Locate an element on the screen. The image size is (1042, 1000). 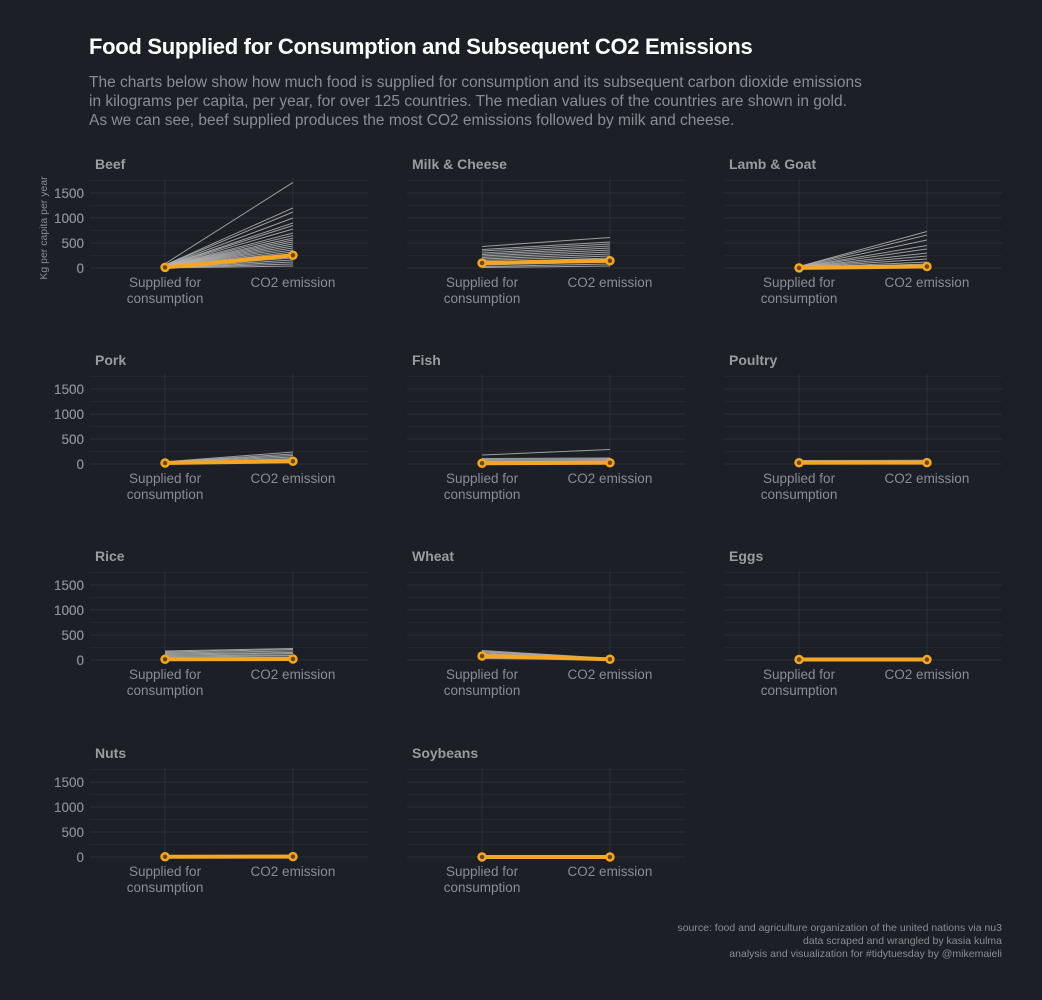
facet-title: Lamb & Goat is located at coordinates (772, 164).